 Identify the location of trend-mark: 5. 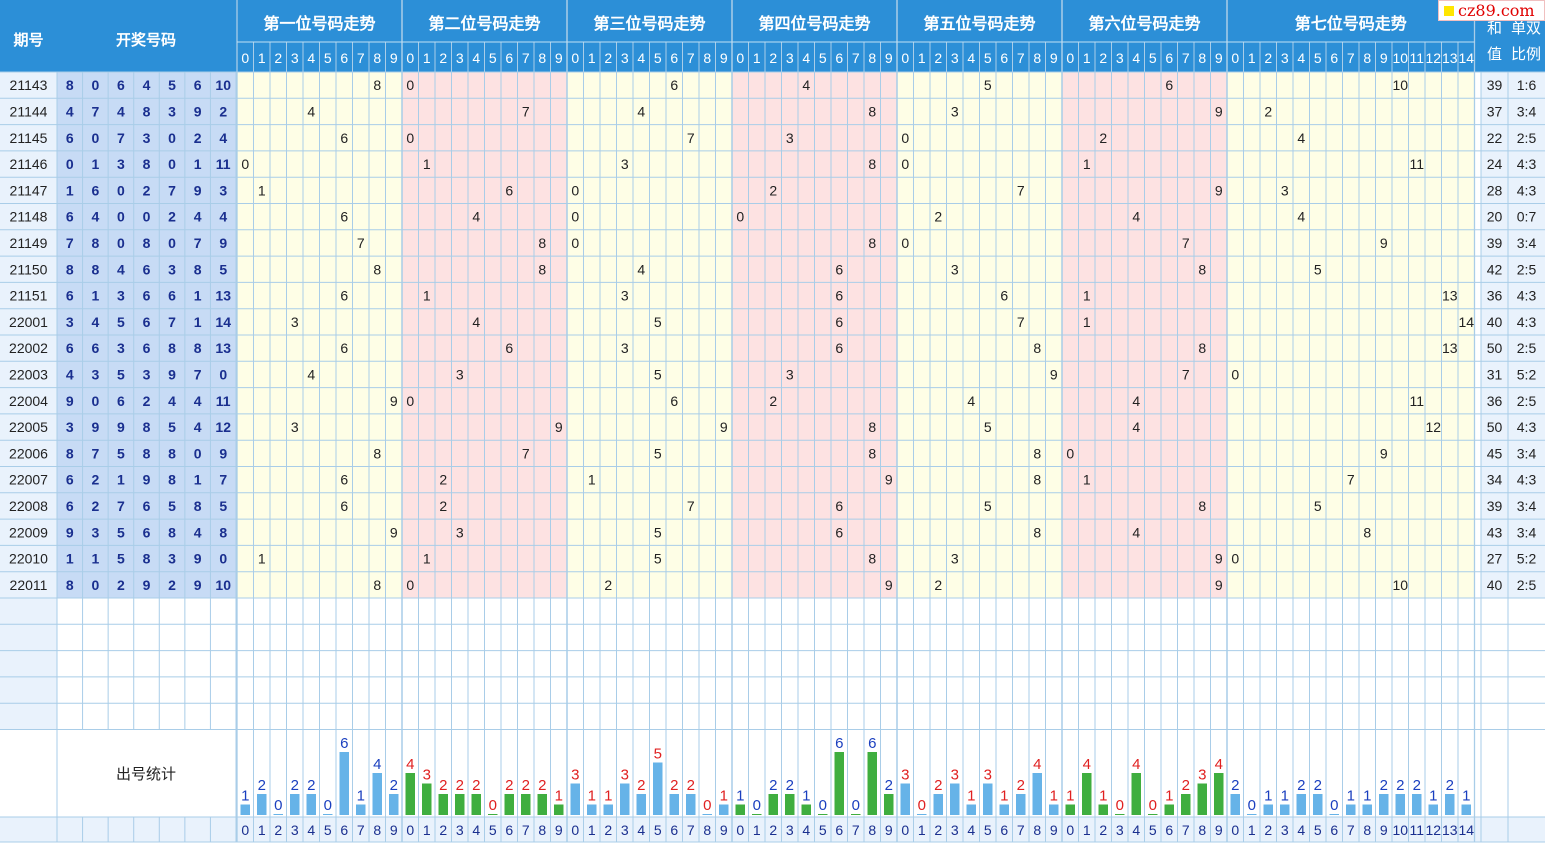
(658, 322).